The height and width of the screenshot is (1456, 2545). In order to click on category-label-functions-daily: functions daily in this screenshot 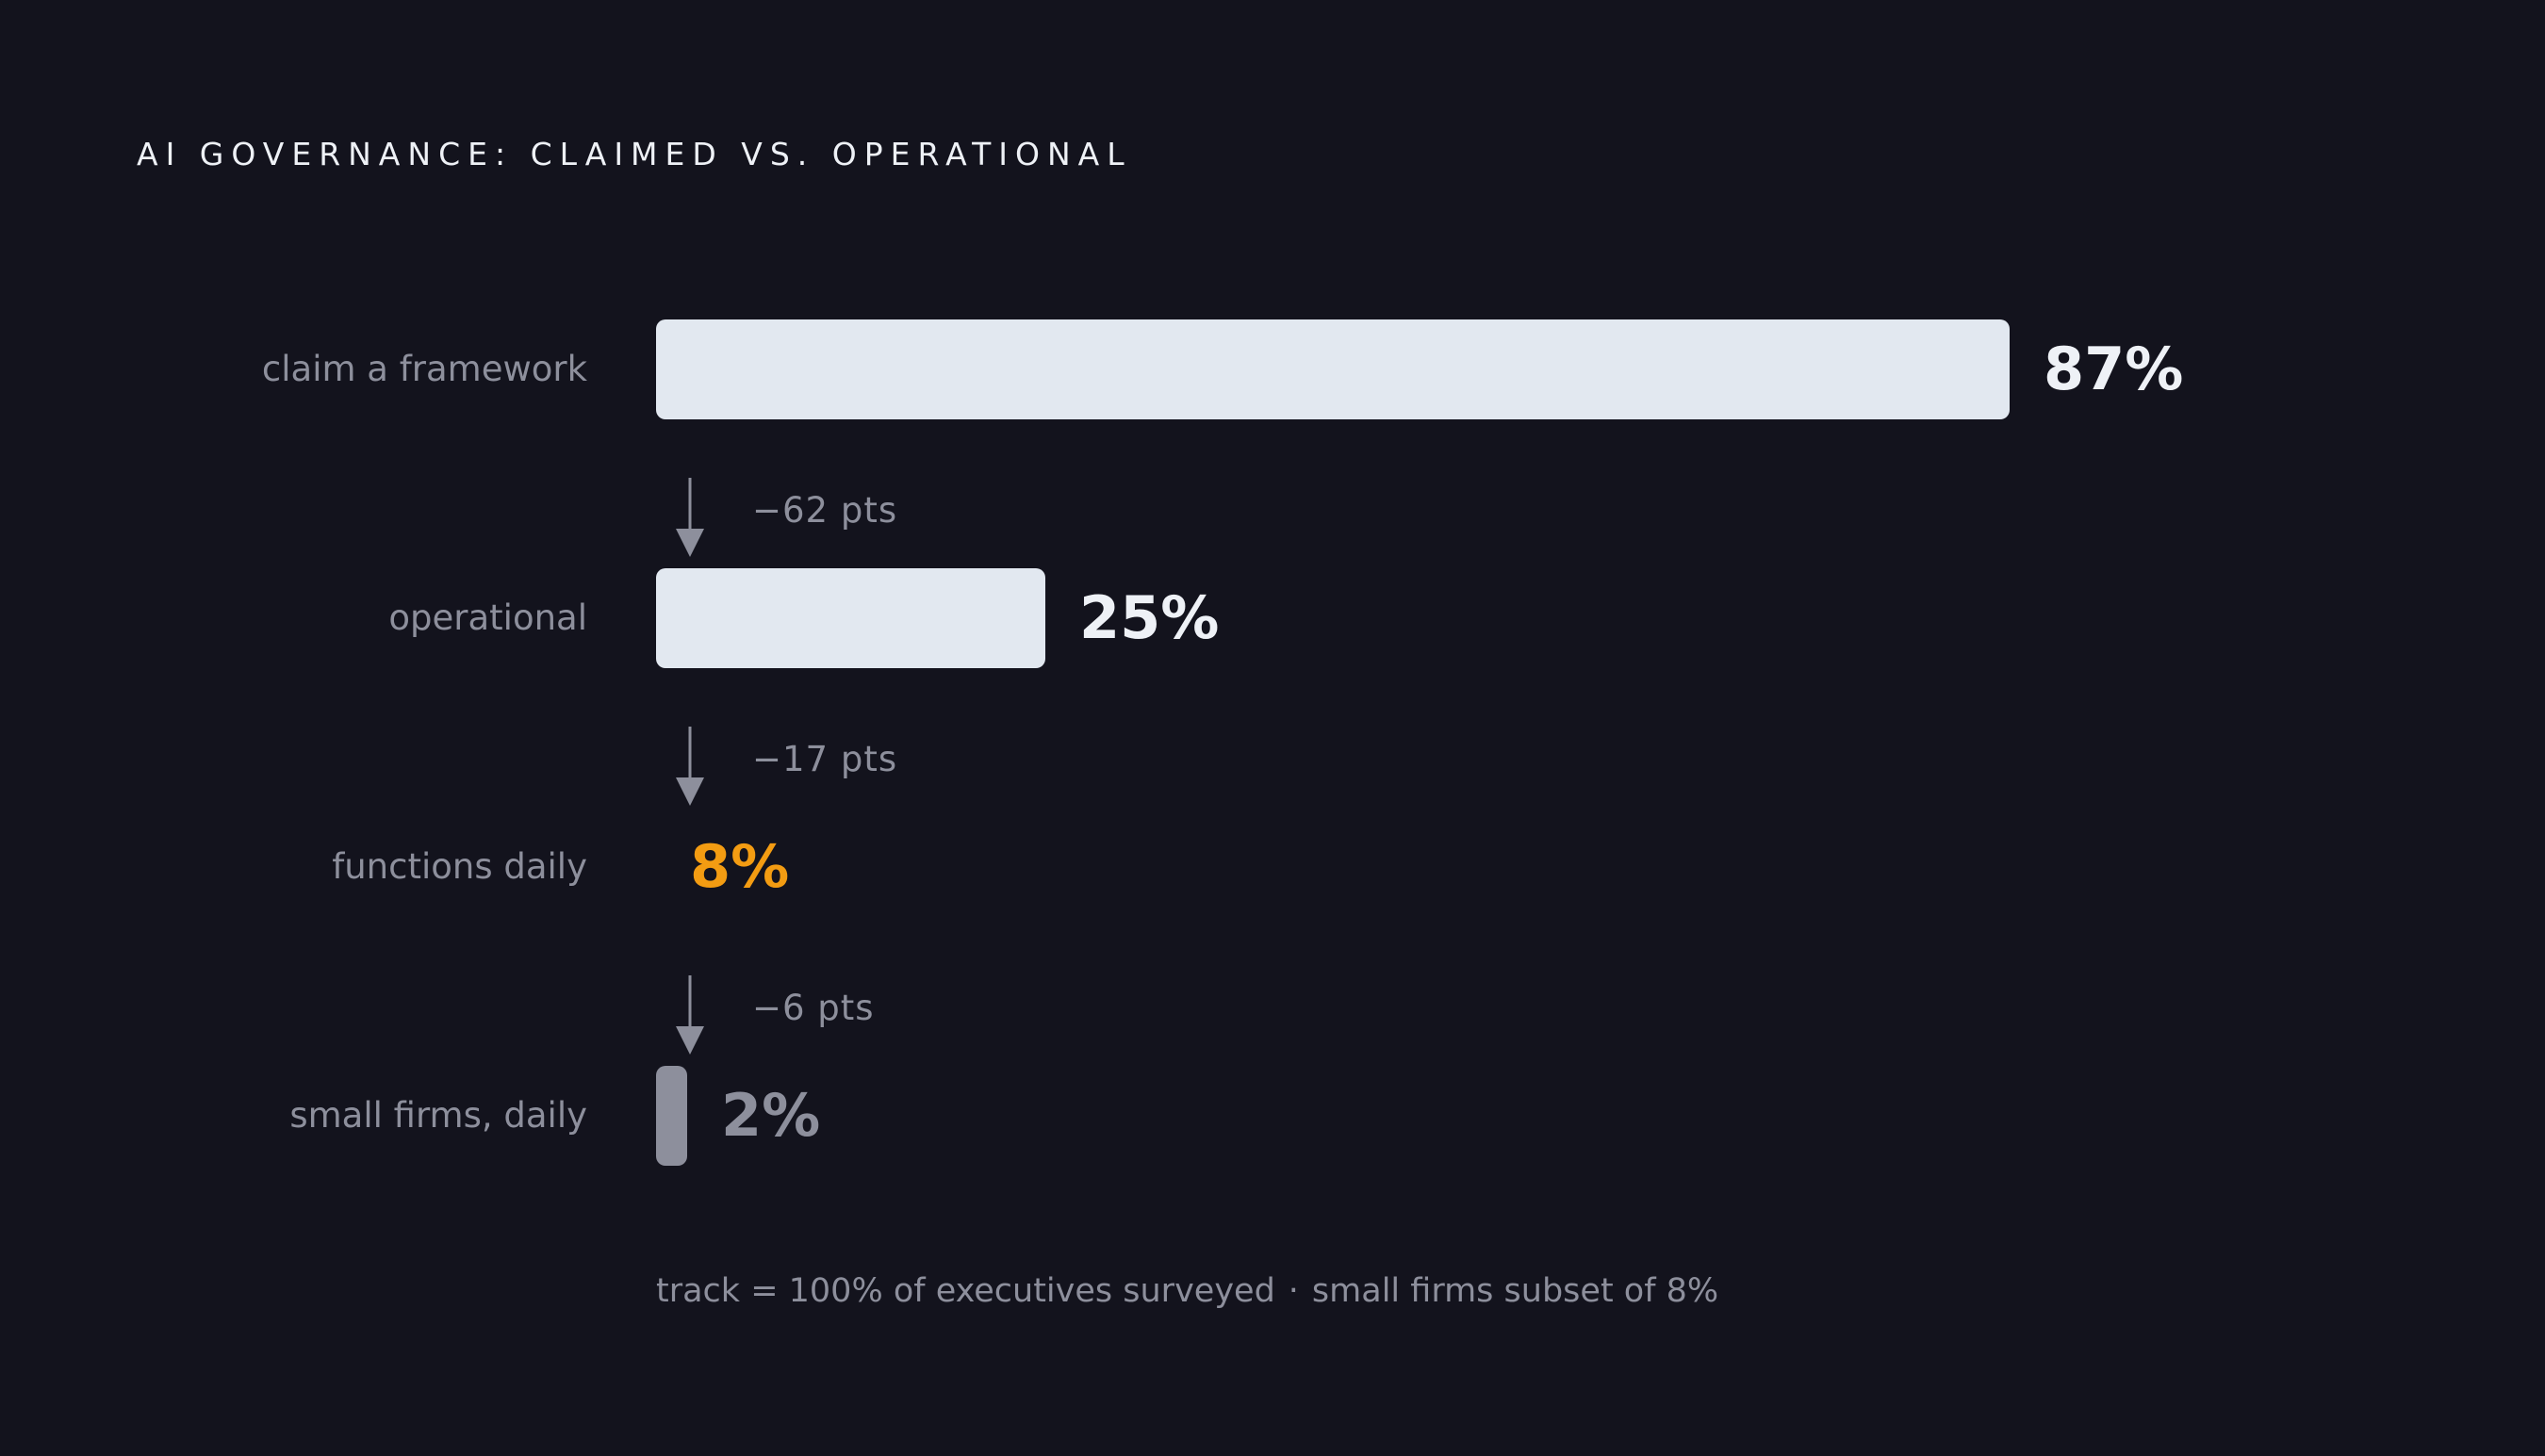, I will do `click(459, 866)`.